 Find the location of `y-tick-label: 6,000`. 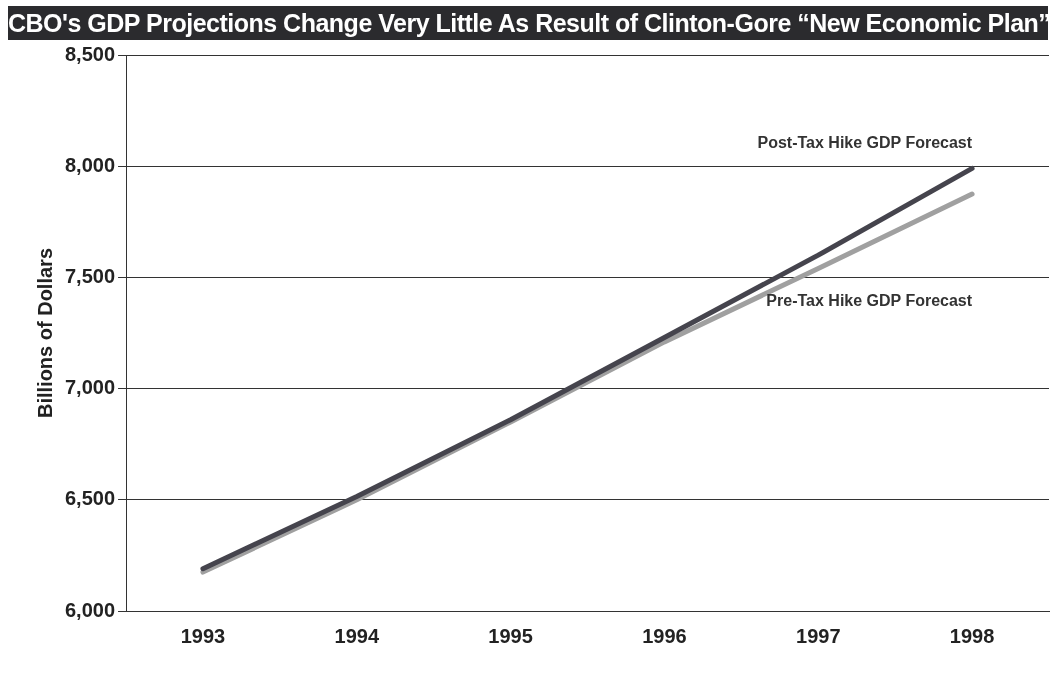

y-tick-label: 6,000 is located at coordinates (90, 609).